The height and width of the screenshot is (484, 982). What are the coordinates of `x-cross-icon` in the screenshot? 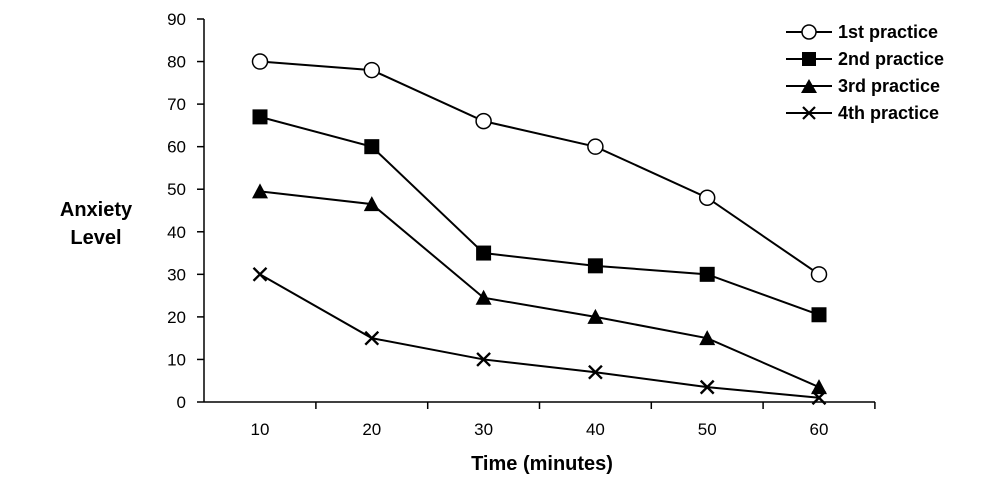 It's located at (809, 113).